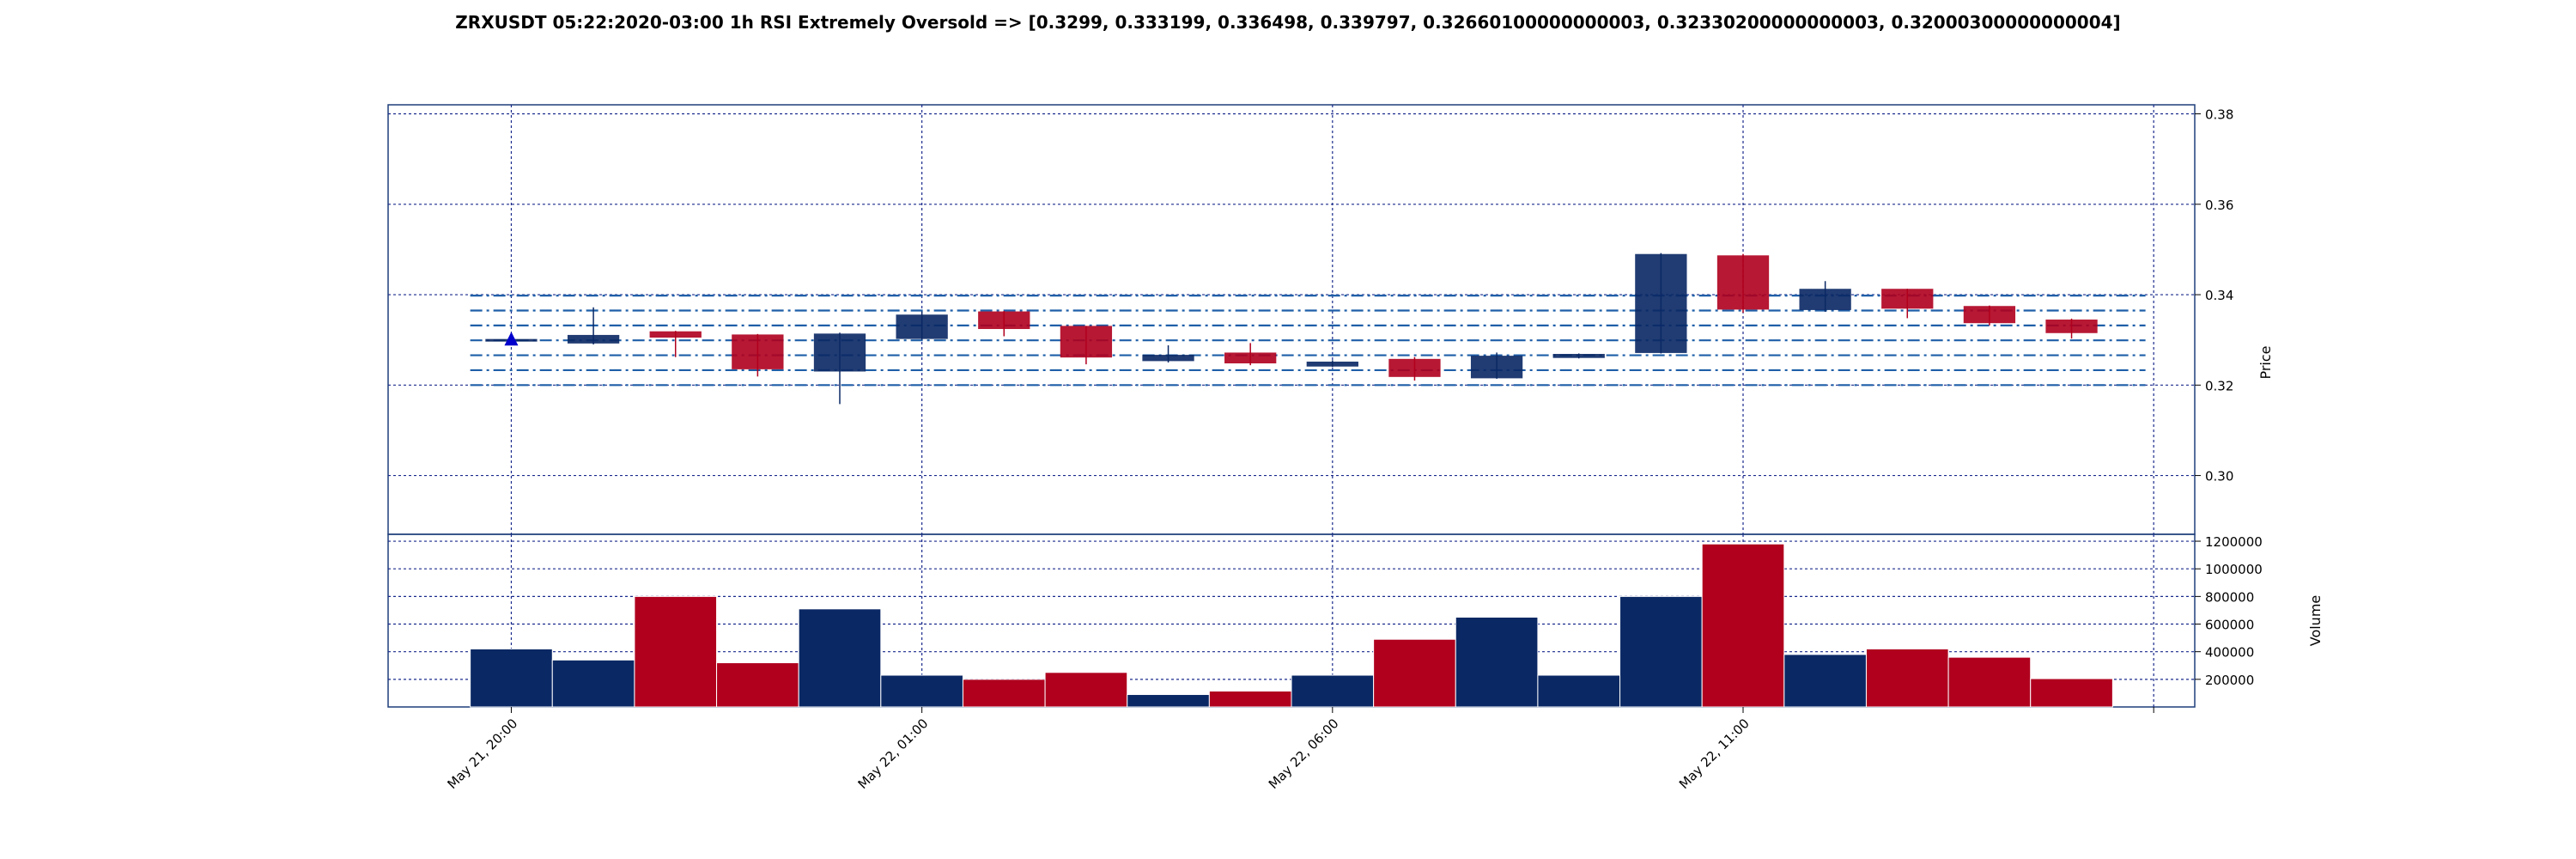  Describe the element at coordinates (2229, 681) in the screenshot. I see `volume-tick-label: 200000` at that location.